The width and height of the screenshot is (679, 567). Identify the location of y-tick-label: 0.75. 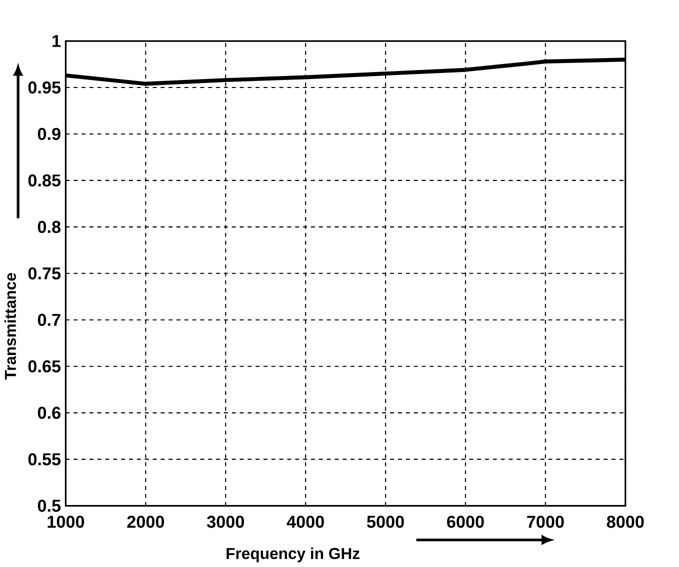
(44, 274).